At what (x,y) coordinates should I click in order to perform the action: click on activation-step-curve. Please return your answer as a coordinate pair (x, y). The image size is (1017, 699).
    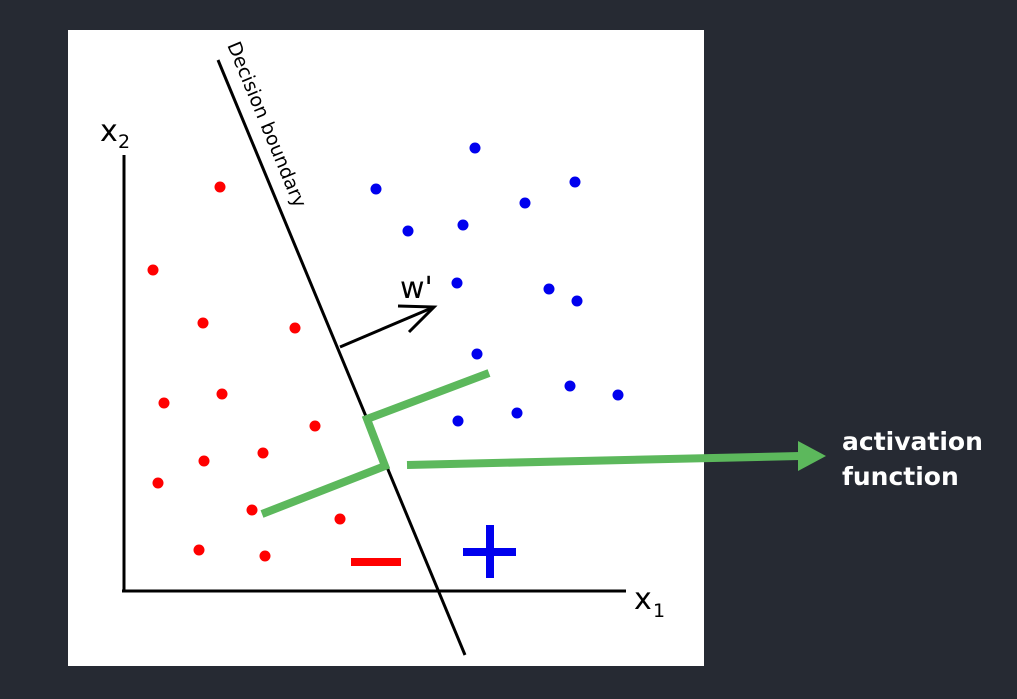
    Looking at the image, I should click on (375, 443).